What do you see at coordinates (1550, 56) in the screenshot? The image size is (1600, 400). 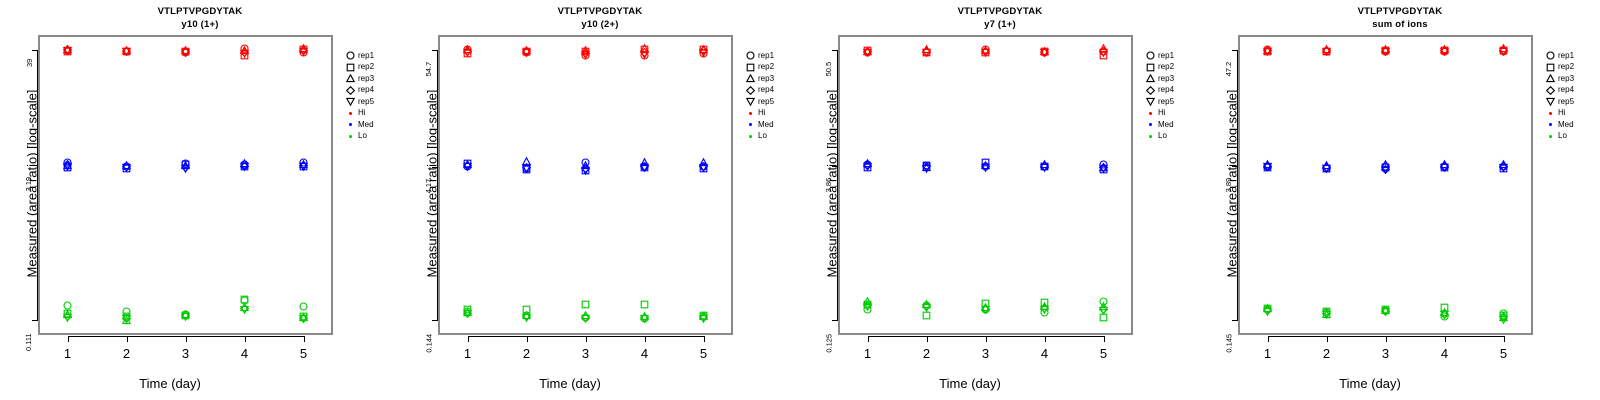 I see `circle-icon` at bounding box center [1550, 56].